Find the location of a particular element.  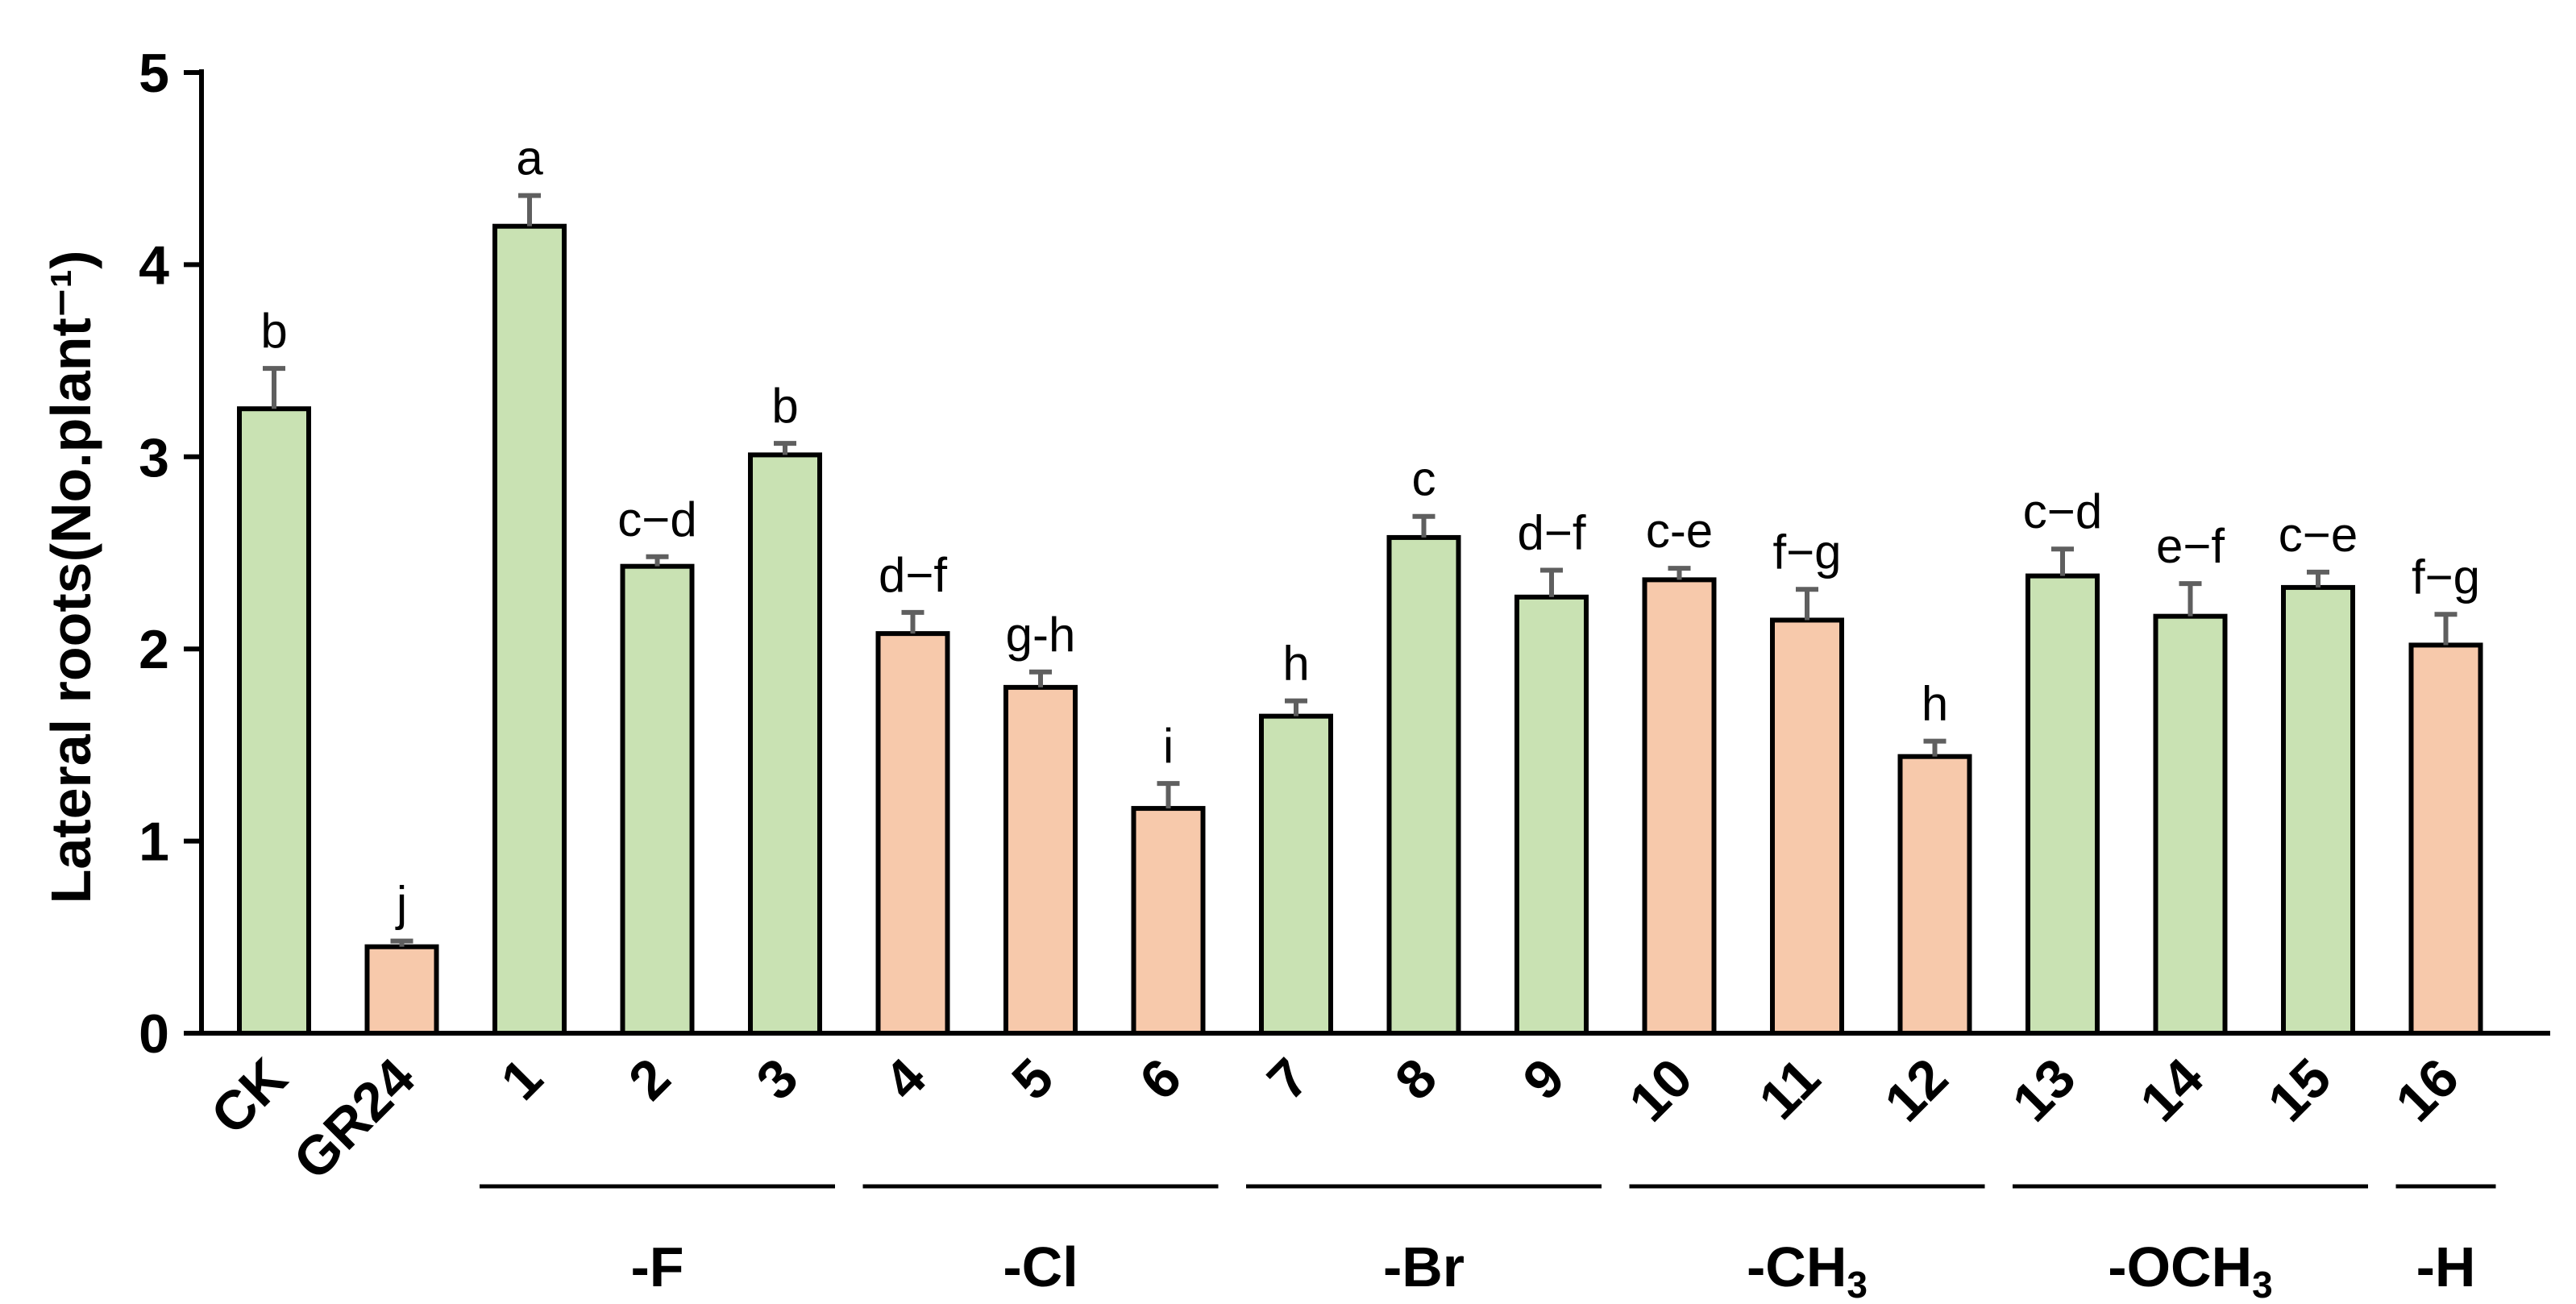

x-tick-label: 5 is located at coordinates (1032, 1079).